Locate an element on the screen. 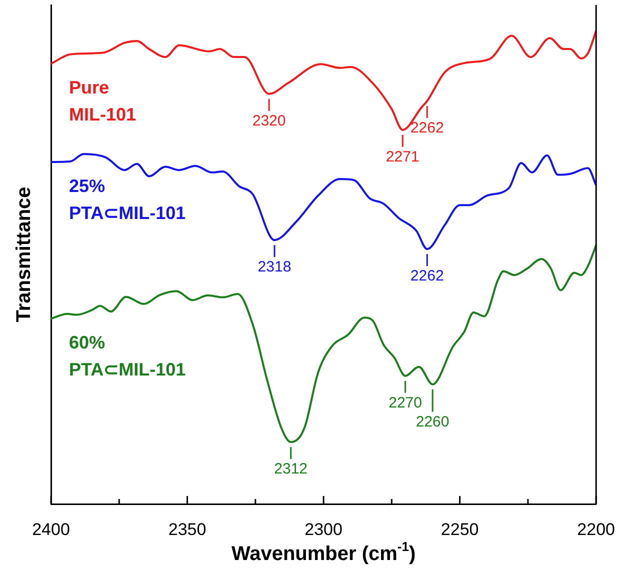 The width and height of the screenshot is (631, 577). x-tick-label: 2400 is located at coordinates (51, 529).